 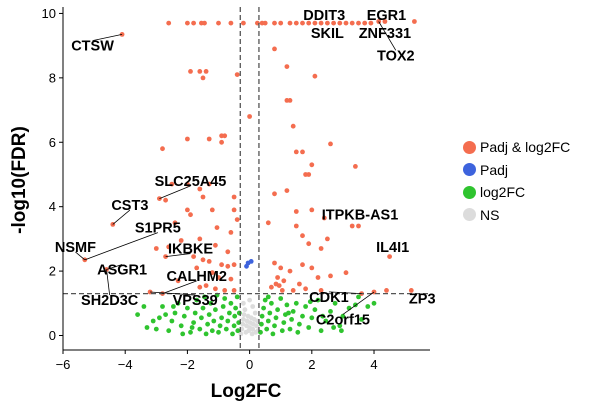 What do you see at coordinates (392, 248) in the screenshot?
I see `gene-label: IL4I1` at bounding box center [392, 248].